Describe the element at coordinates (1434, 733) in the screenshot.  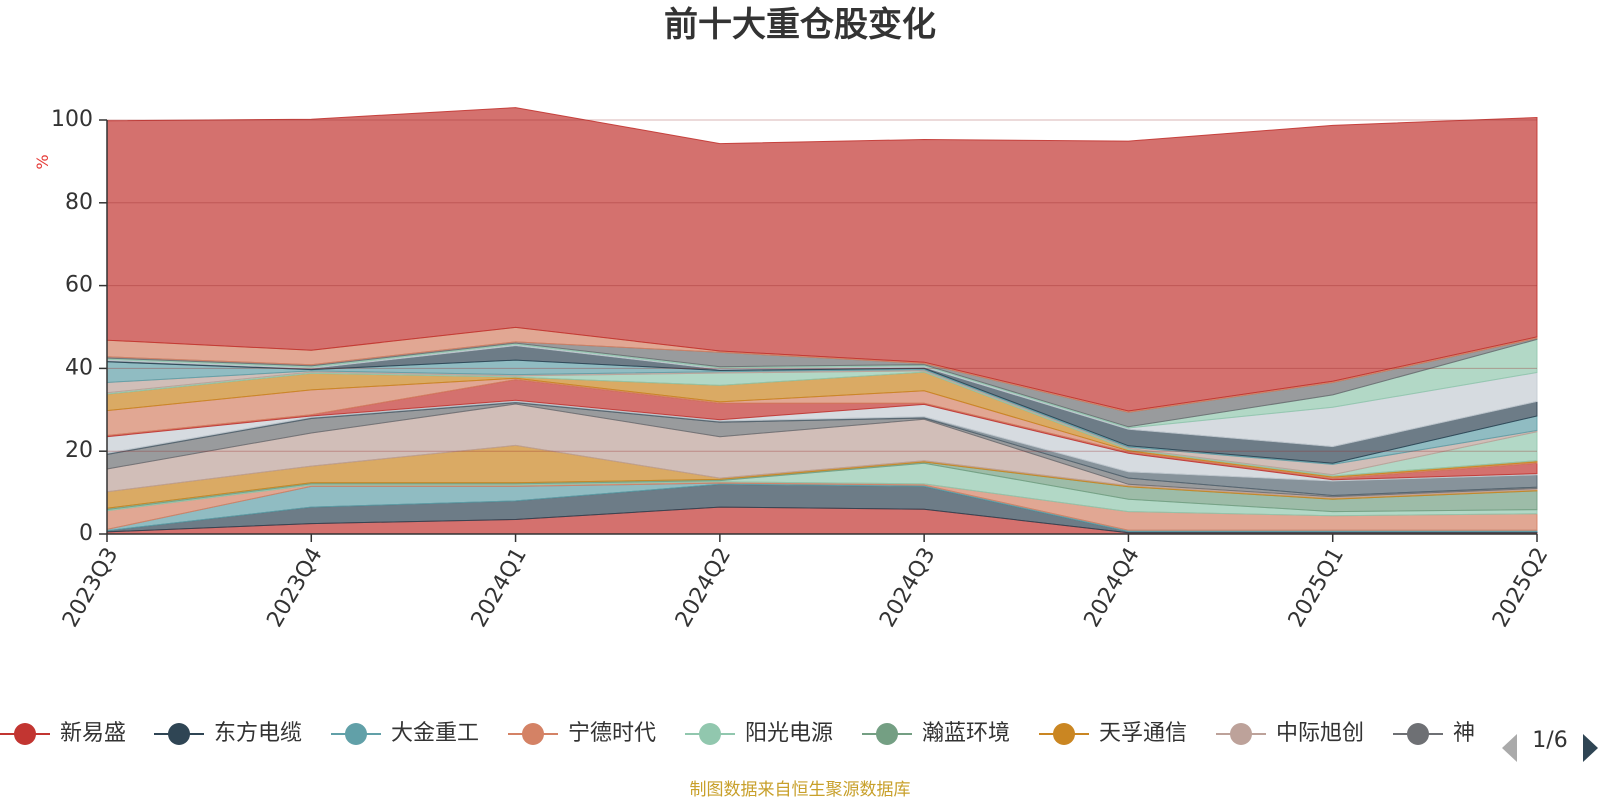
I see `legend-item: 神` at that location.